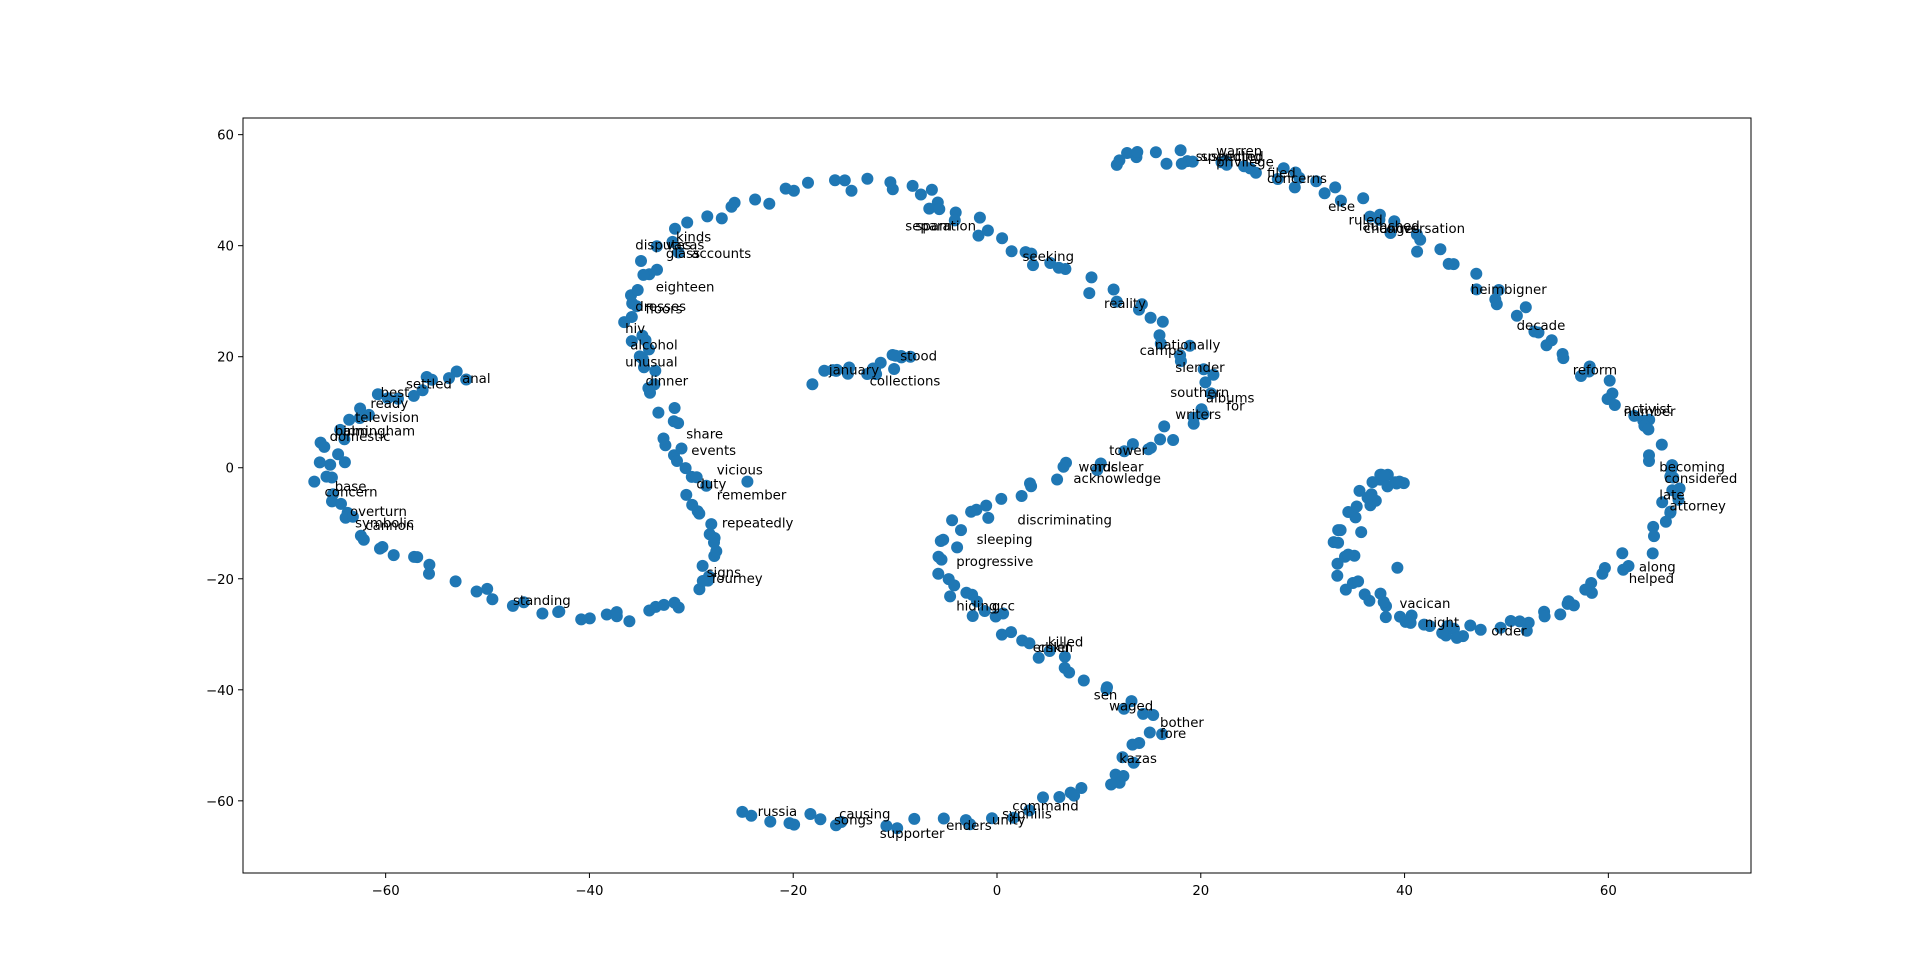  What do you see at coordinates (853, 820) in the screenshot?
I see `point-label: songs` at bounding box center [853, 820].